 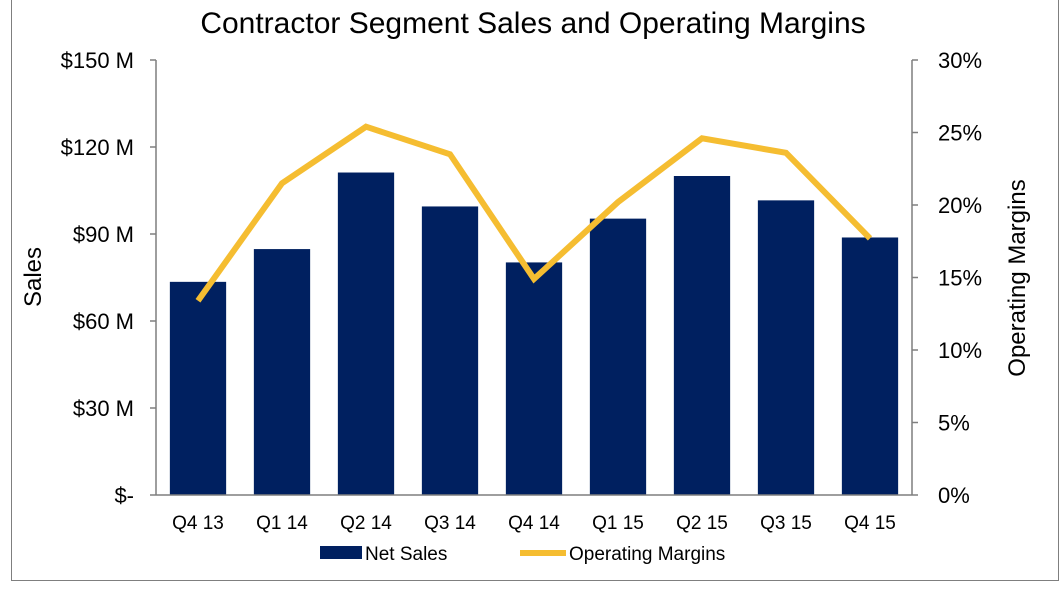 I want to click on category-label: Q3 14, so click(x=450, y=523).